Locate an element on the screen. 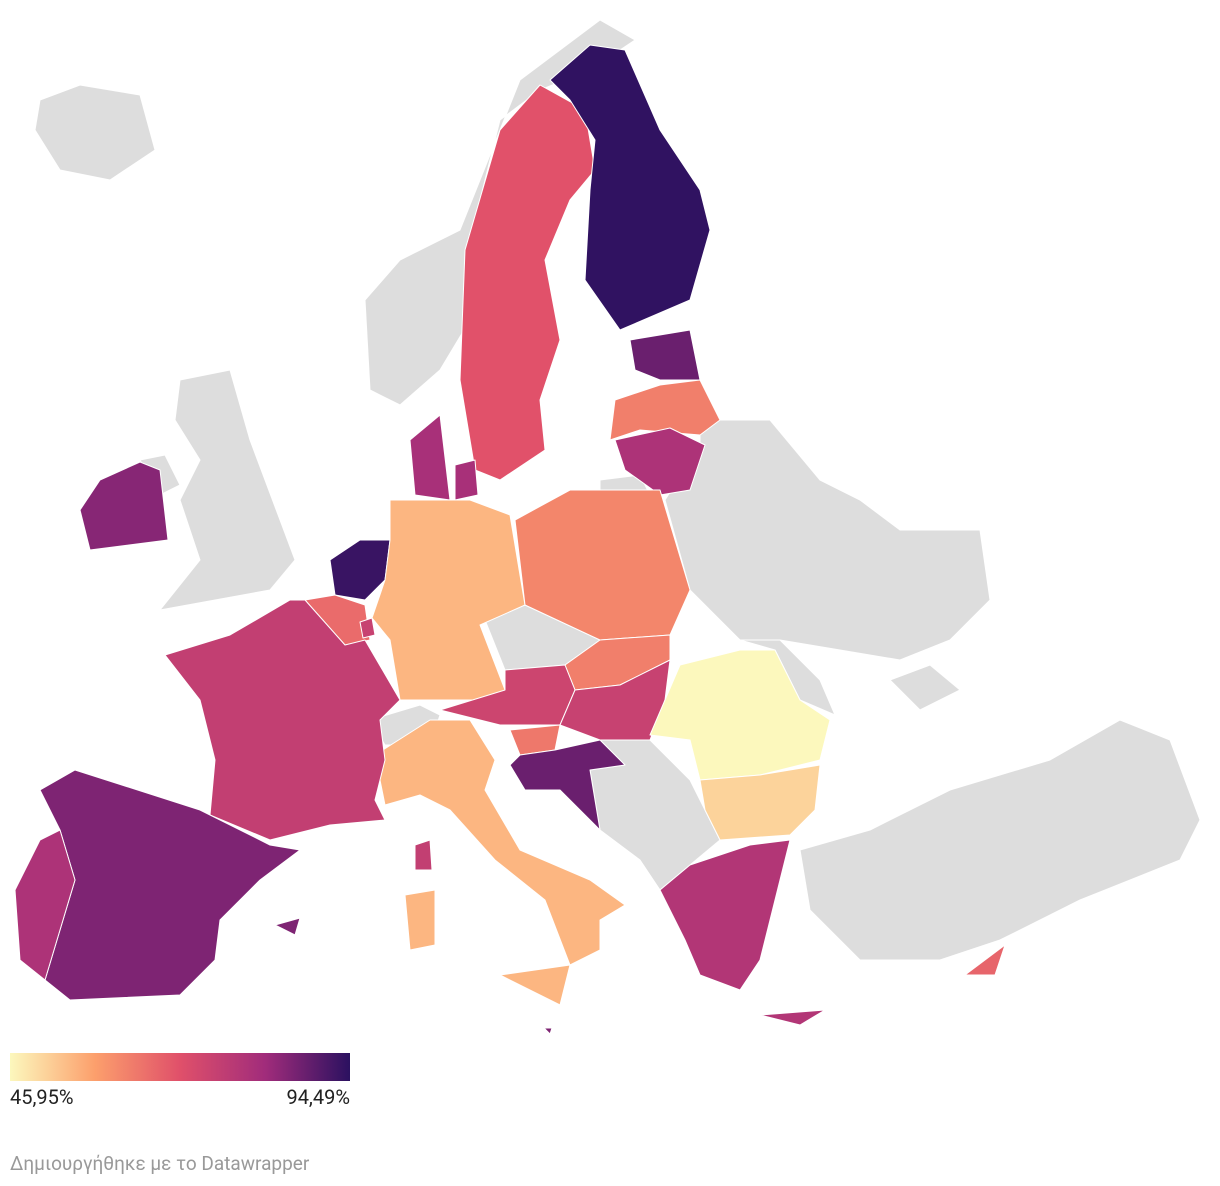 This screenshot has height=1186, width=1220. legend-gradient is located at coordinates (180, 1067).